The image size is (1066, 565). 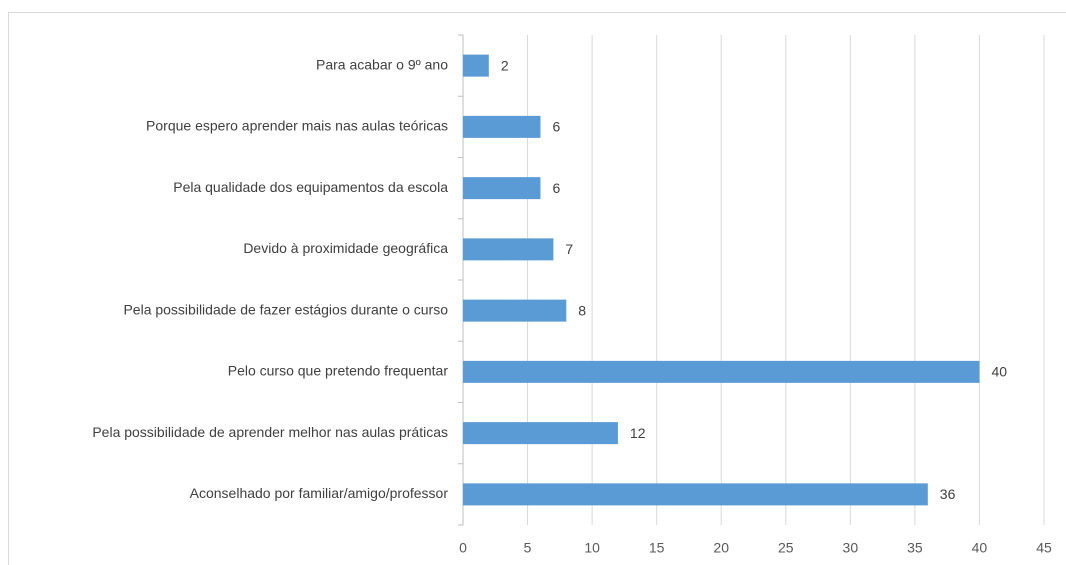 I want to click on x-tick-label: 5, so click(x=528, y=548).